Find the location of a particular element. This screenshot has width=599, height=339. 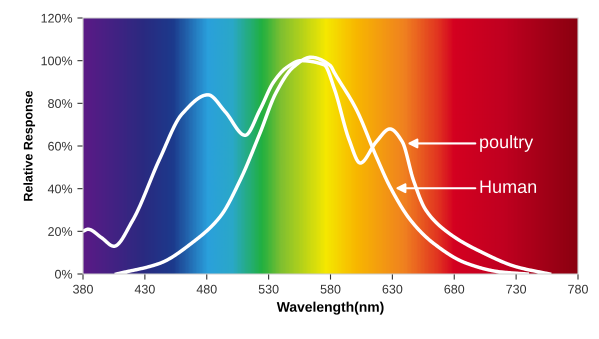

x-tick-label: 480 is located at coordinates (206, 289).